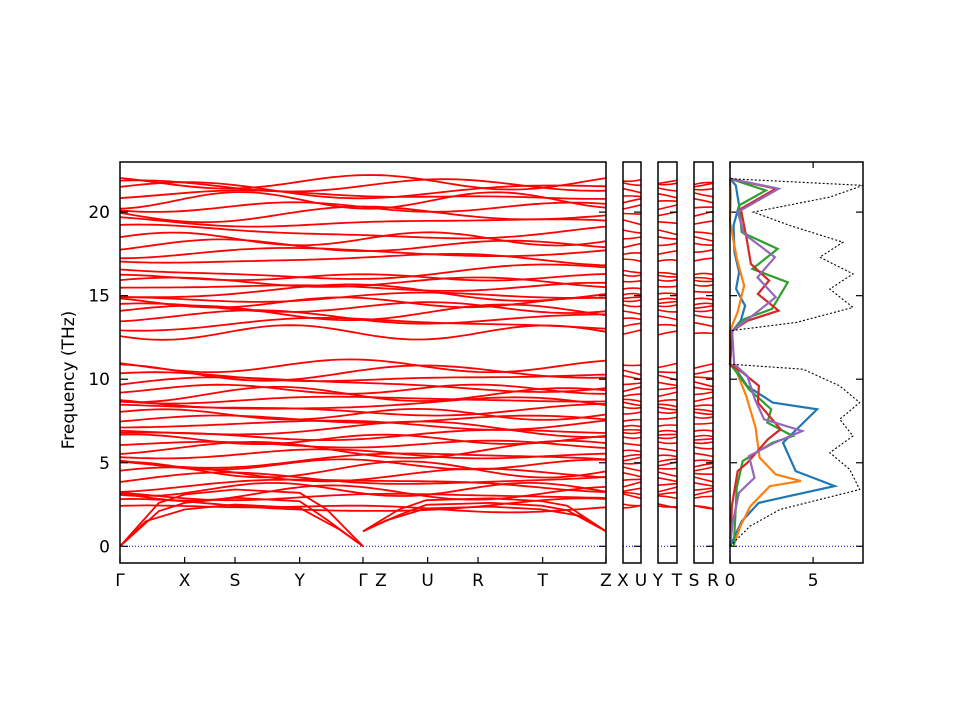 The height and width of the screenshot is (720, 960). I want to click on k-point-label: R, so click(478, 581).